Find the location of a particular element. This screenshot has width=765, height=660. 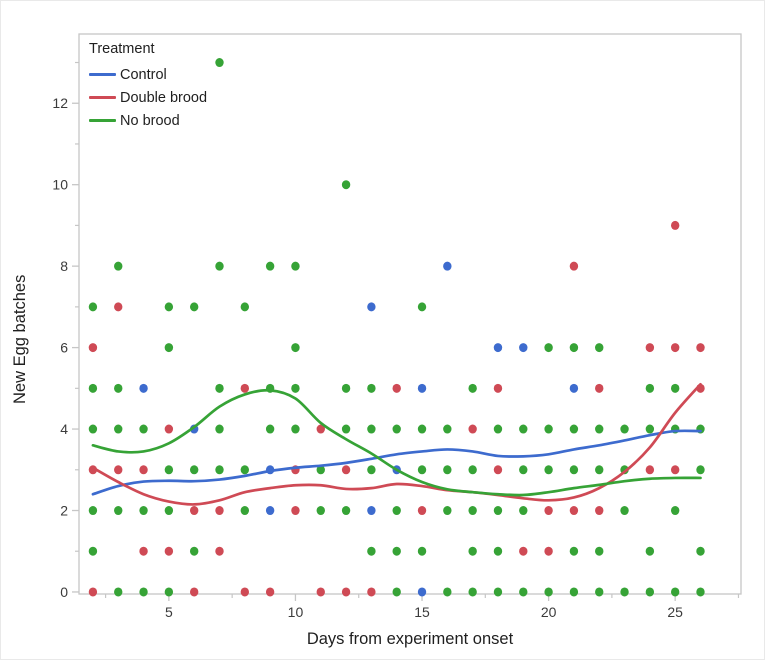

legend-item-double-brood: Double brood is located at coordinates (148, 97).